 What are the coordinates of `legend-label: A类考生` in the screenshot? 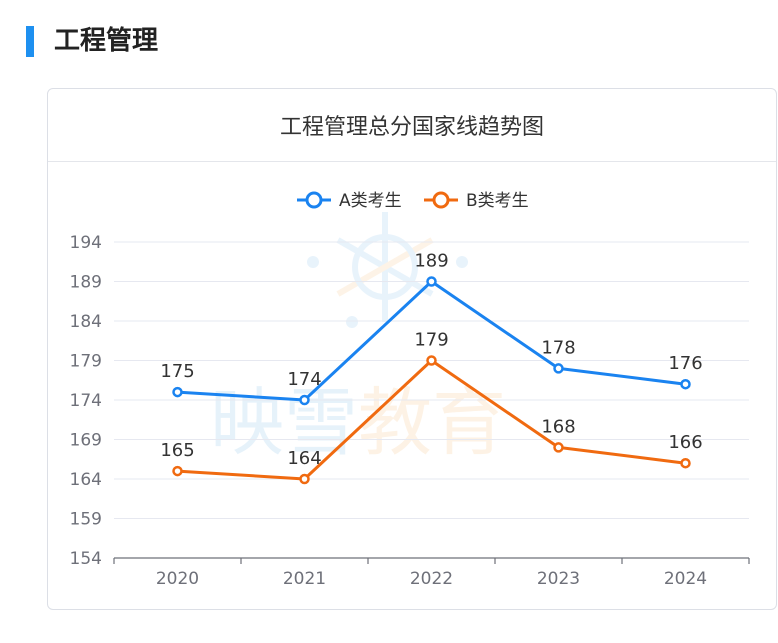 It's located at (370, 201).